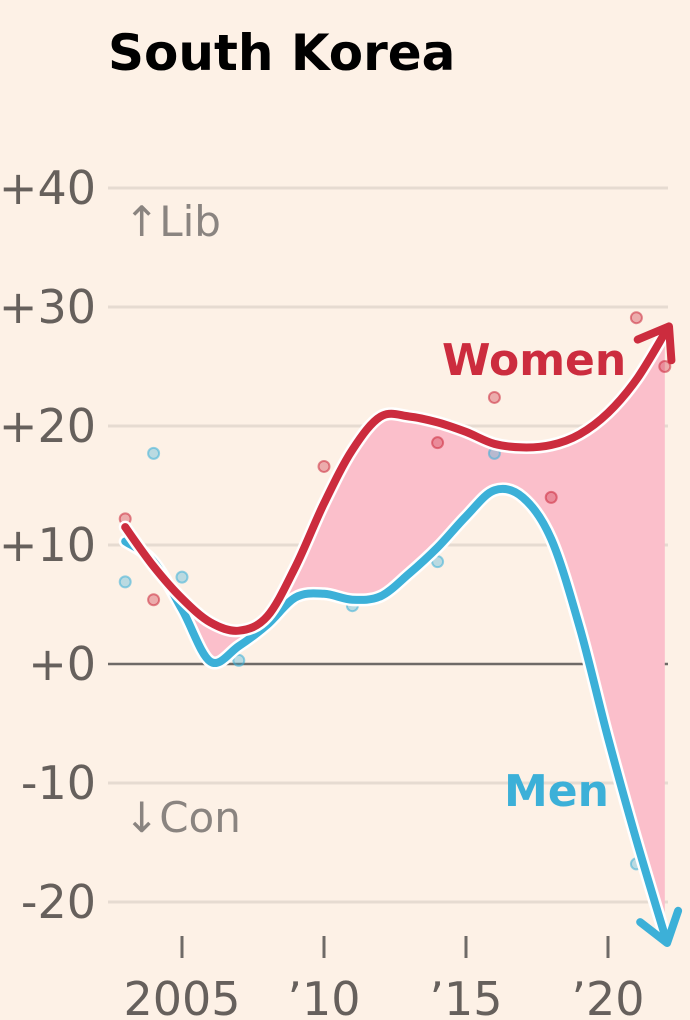  I want to click on women-arrowhead, so click(654, 343).